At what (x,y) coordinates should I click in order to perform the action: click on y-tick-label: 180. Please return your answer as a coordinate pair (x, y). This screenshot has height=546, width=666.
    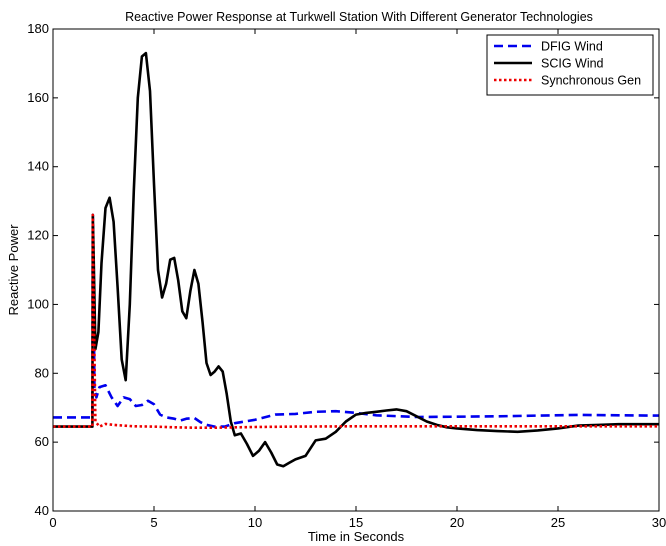
    Looking at the image, I should click on (38, 28).